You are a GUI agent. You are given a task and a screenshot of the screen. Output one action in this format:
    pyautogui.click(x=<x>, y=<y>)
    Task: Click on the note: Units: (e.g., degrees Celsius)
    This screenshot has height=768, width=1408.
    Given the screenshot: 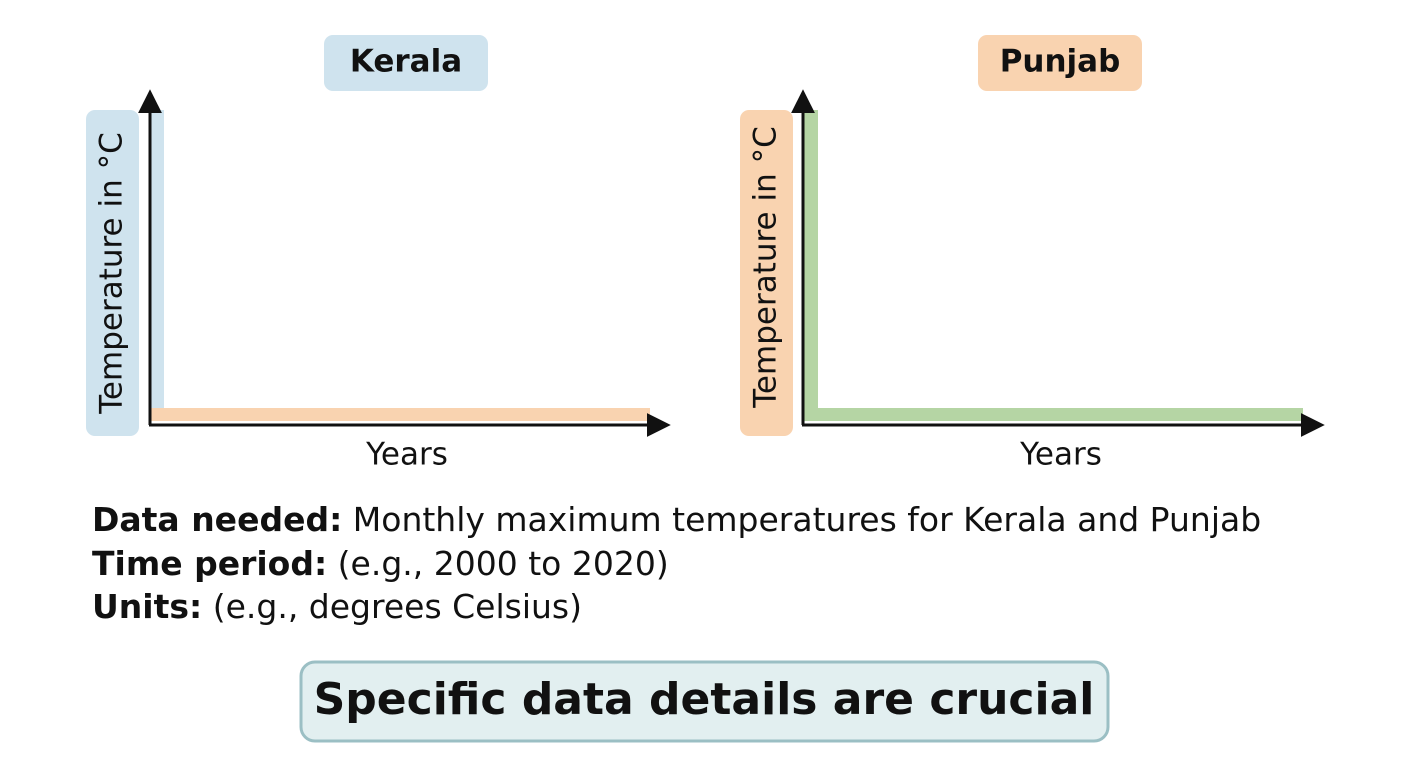 What is the action you would take?
    pyautogui.click(x=337, y=606)
    